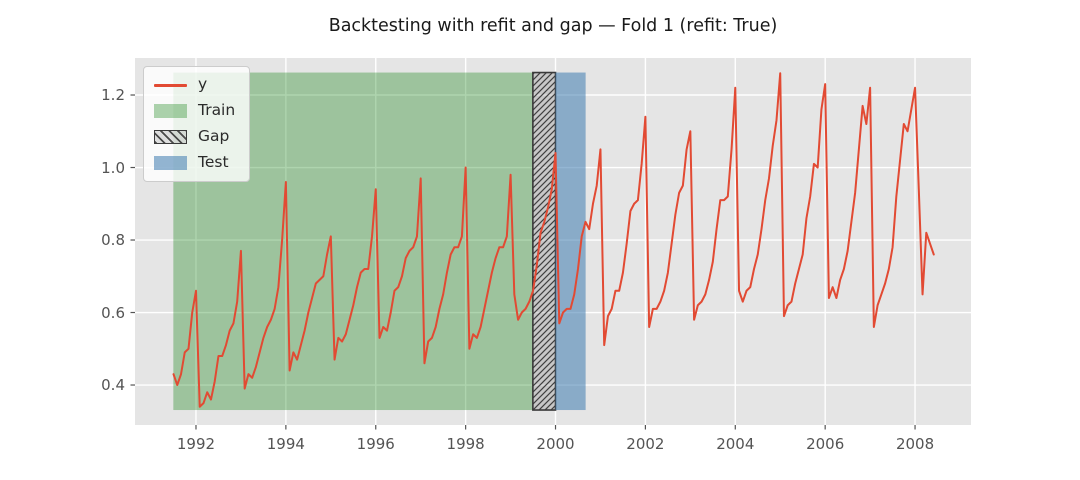 The image size is (1080, 480). What do you see at coordinates (113, 95) in the screenshot?
I see `y-tick-label: 1.2` at bounding box center [113, 95].